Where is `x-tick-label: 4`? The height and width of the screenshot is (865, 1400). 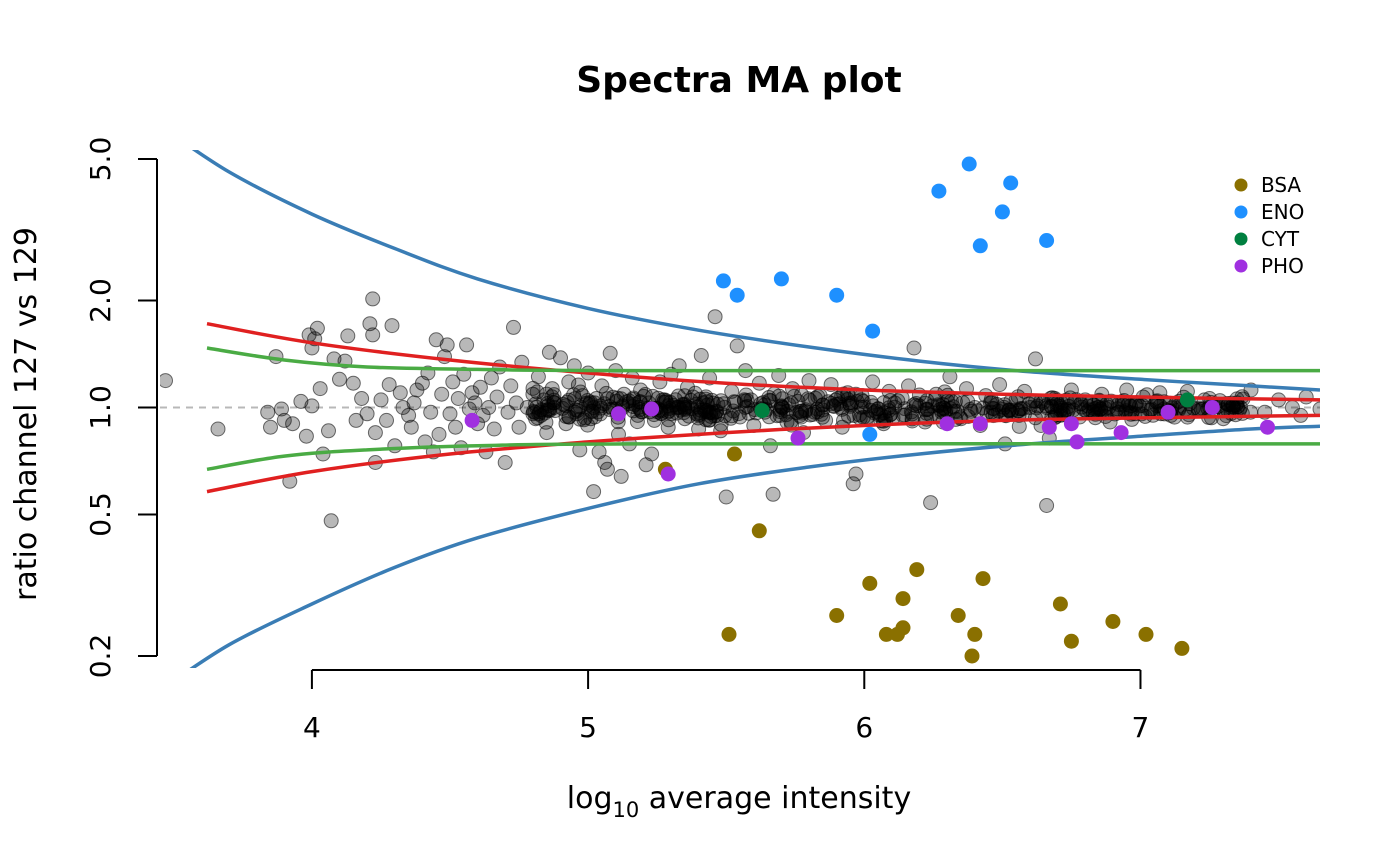 x-tick-label: 4 is located at coordinates (312, 727).